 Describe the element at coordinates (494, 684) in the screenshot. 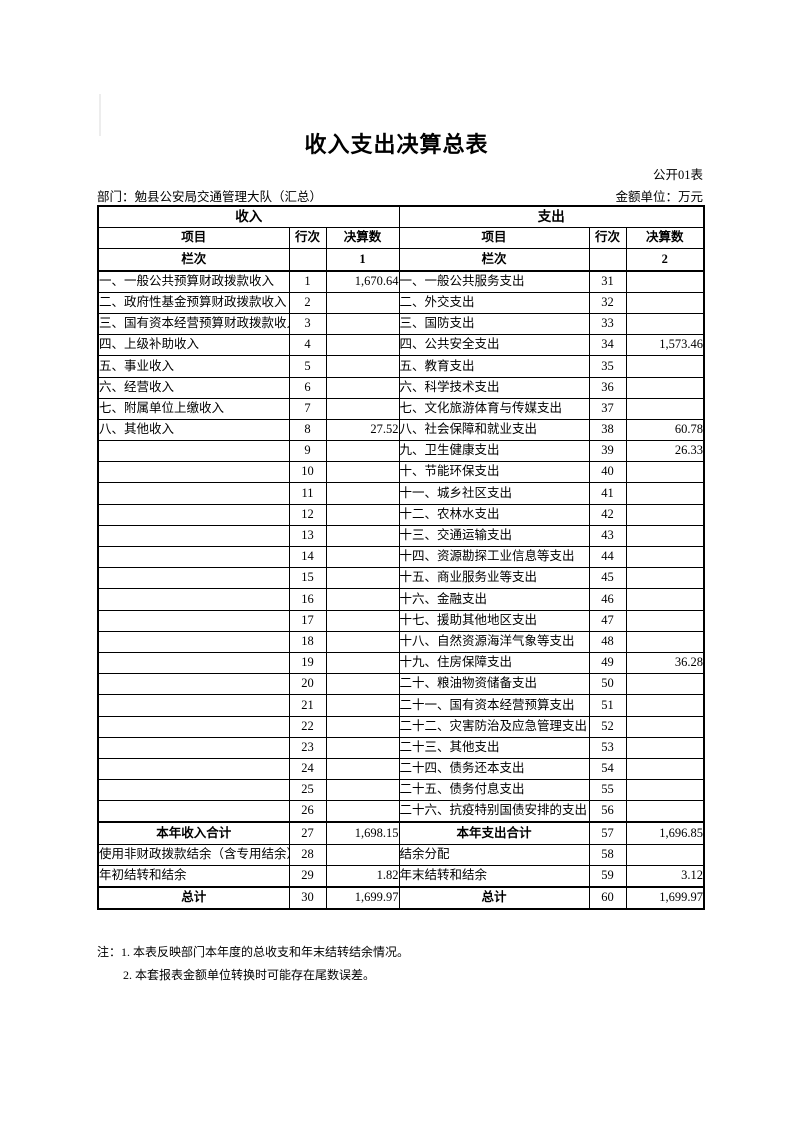

I see `expense-item-cell: 二十、粮油物资储备支出` at that location.